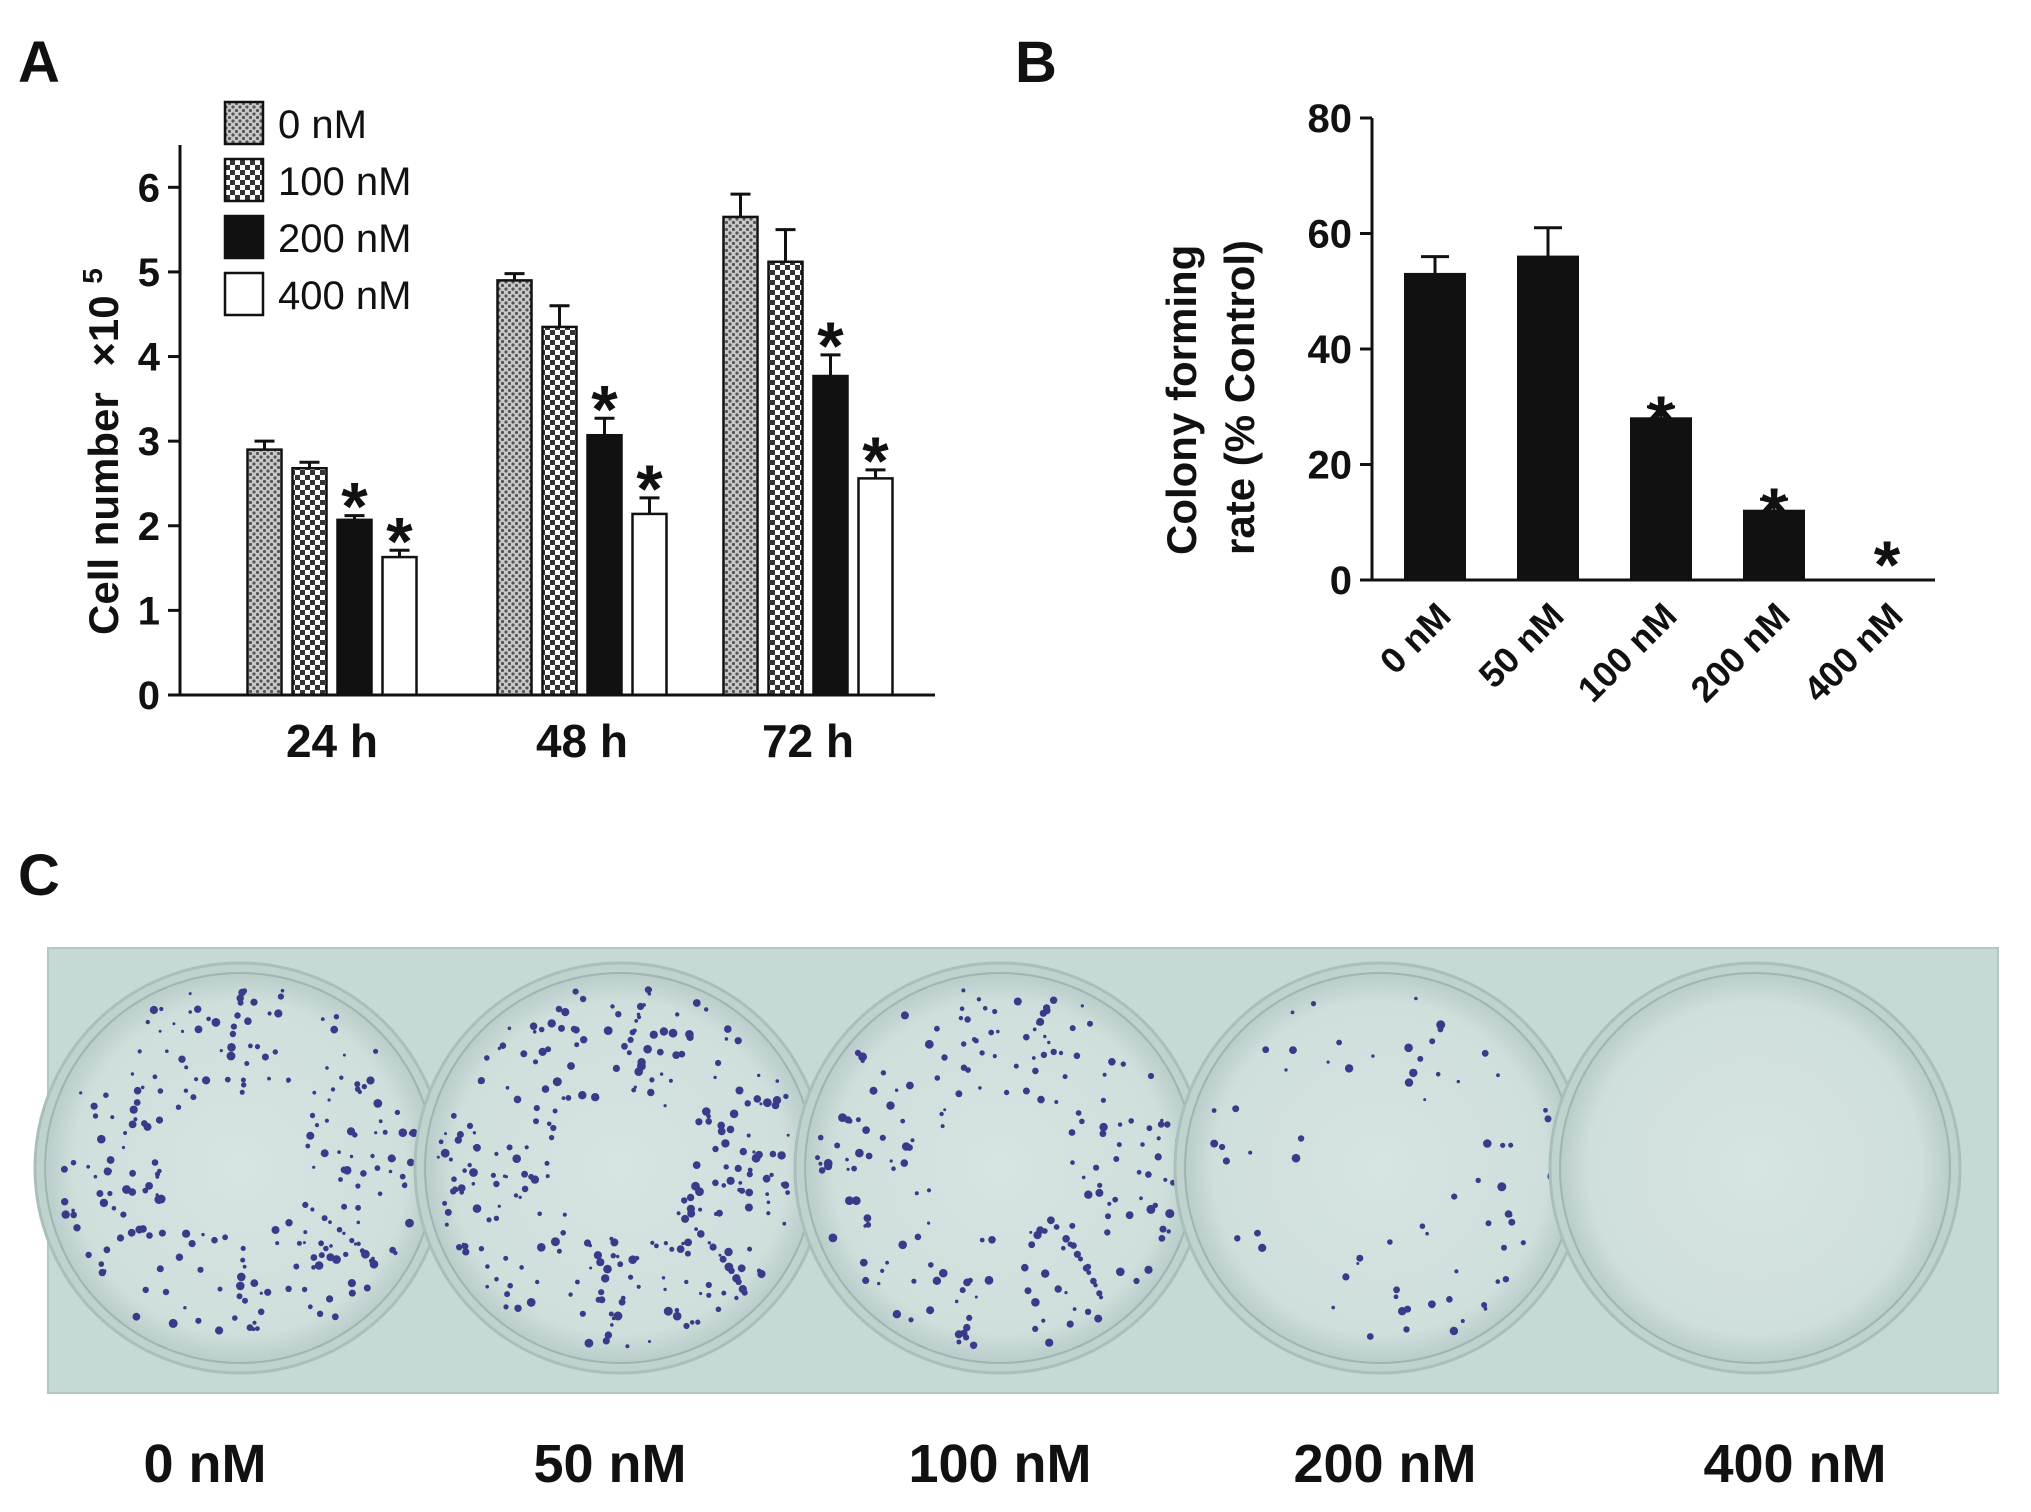  What do you see at coordinates (1652, 414) in the screenshot?
I see `chart-b-bars: * * *` at bounding box center [1652, 414].